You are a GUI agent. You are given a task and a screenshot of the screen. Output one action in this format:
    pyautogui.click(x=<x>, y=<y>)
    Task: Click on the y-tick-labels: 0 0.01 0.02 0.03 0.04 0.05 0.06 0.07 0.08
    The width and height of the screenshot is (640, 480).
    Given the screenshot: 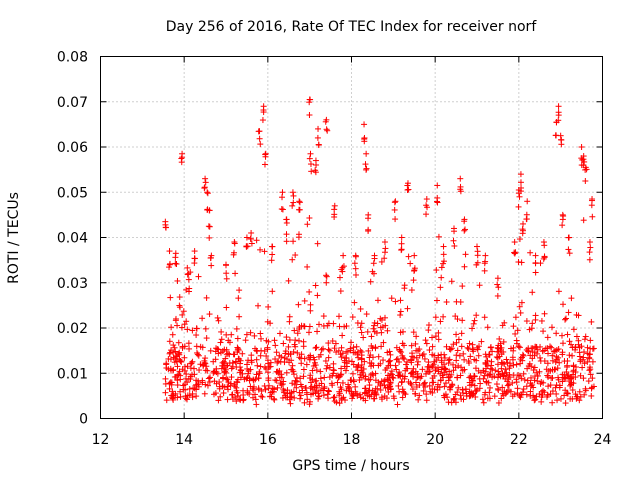 What is the action you would take?
    pyautogui.click(x=72, y=239)
    